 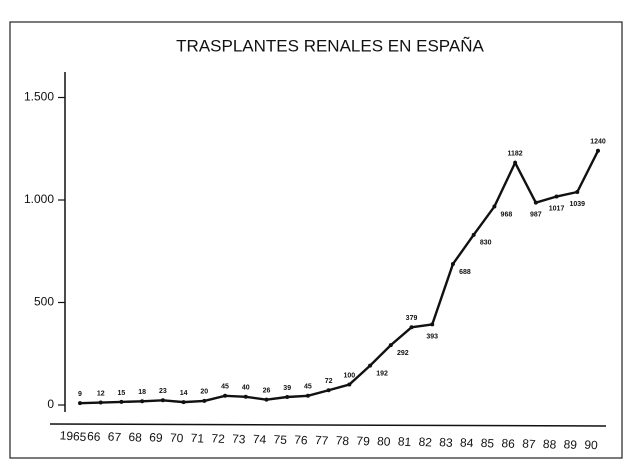 I want to click on x-tick-label: 70, so click(x=177, y=437).